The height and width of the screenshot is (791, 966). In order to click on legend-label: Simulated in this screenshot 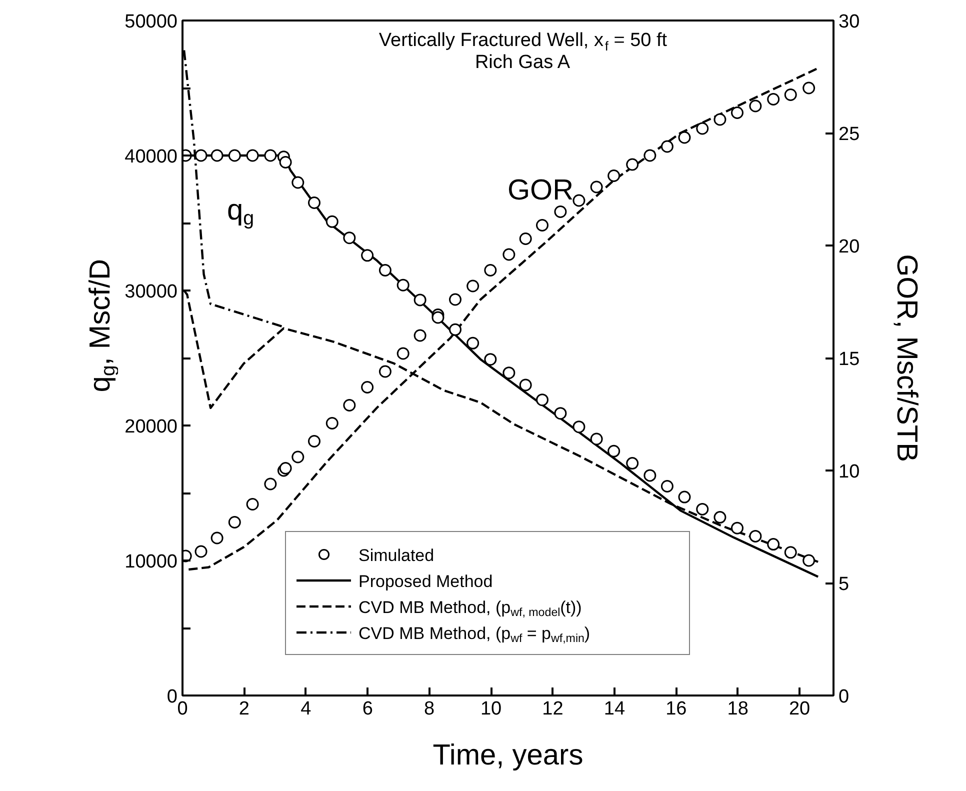, I will do `click(396, 555)`.